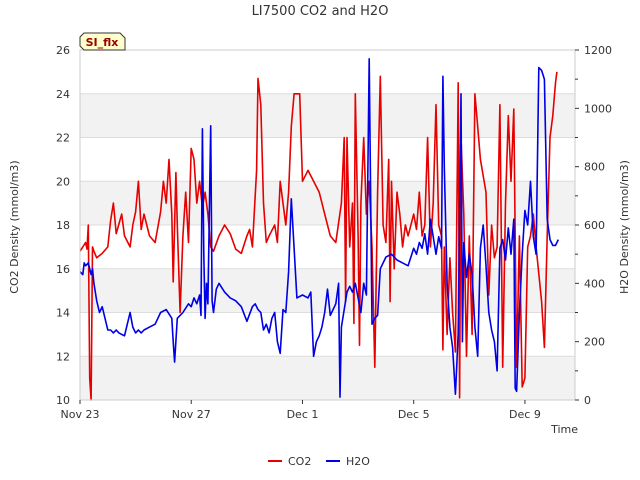  I want to click on x-tick-16: Dec 9, so click(525, 414).